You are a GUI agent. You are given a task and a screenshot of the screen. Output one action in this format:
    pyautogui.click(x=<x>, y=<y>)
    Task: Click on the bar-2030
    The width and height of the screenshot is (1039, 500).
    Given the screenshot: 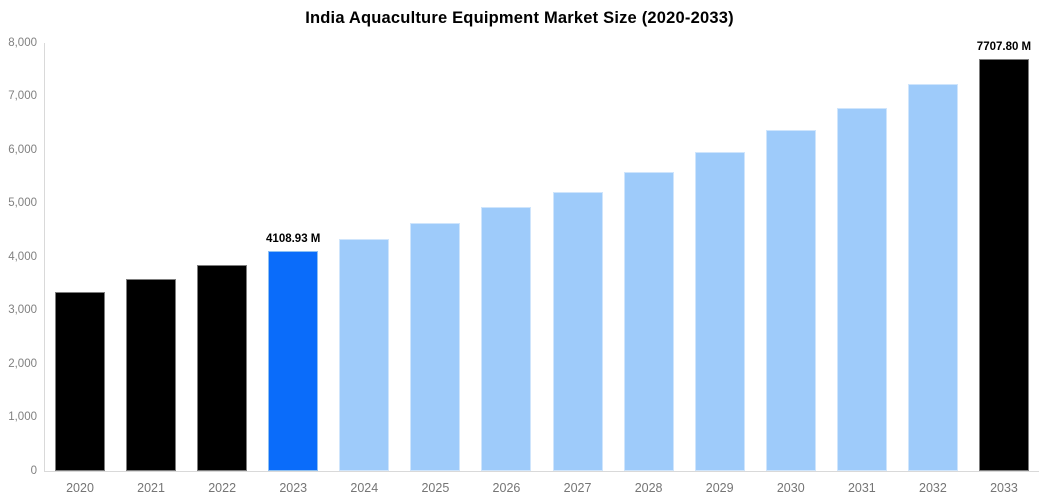 What is the action you would take?
    pyautogui.click(x=790, y=300)
    